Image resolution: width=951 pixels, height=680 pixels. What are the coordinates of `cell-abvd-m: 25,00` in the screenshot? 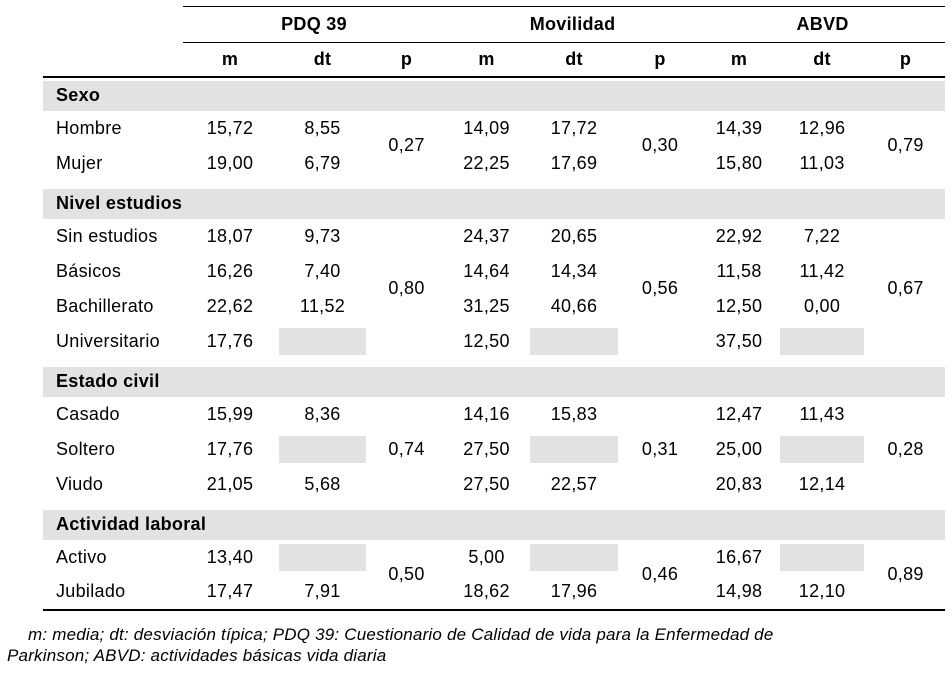 It's located at (739, 448).